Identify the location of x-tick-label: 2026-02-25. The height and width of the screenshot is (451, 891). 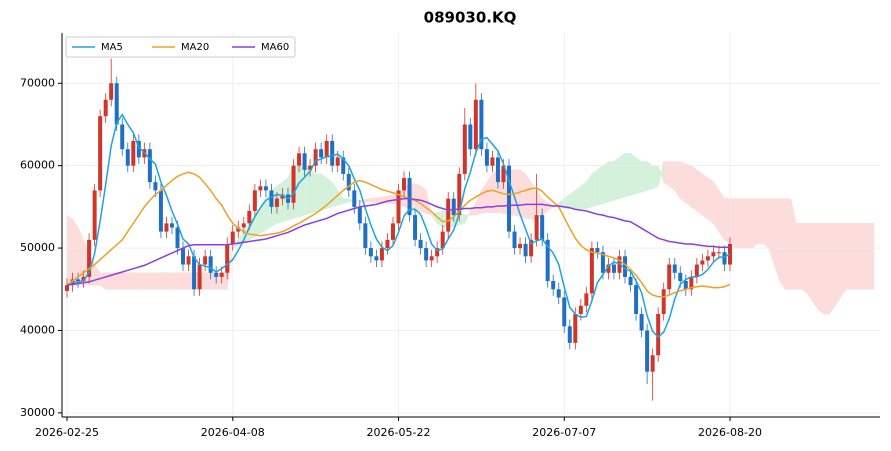
(67, 432).